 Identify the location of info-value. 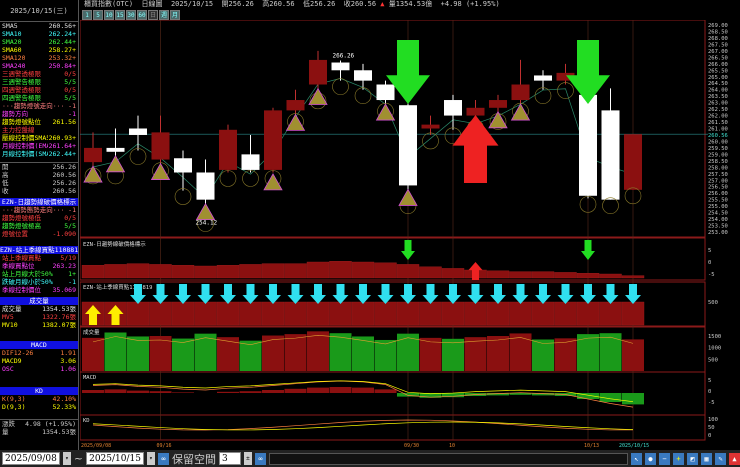
(75, 130).